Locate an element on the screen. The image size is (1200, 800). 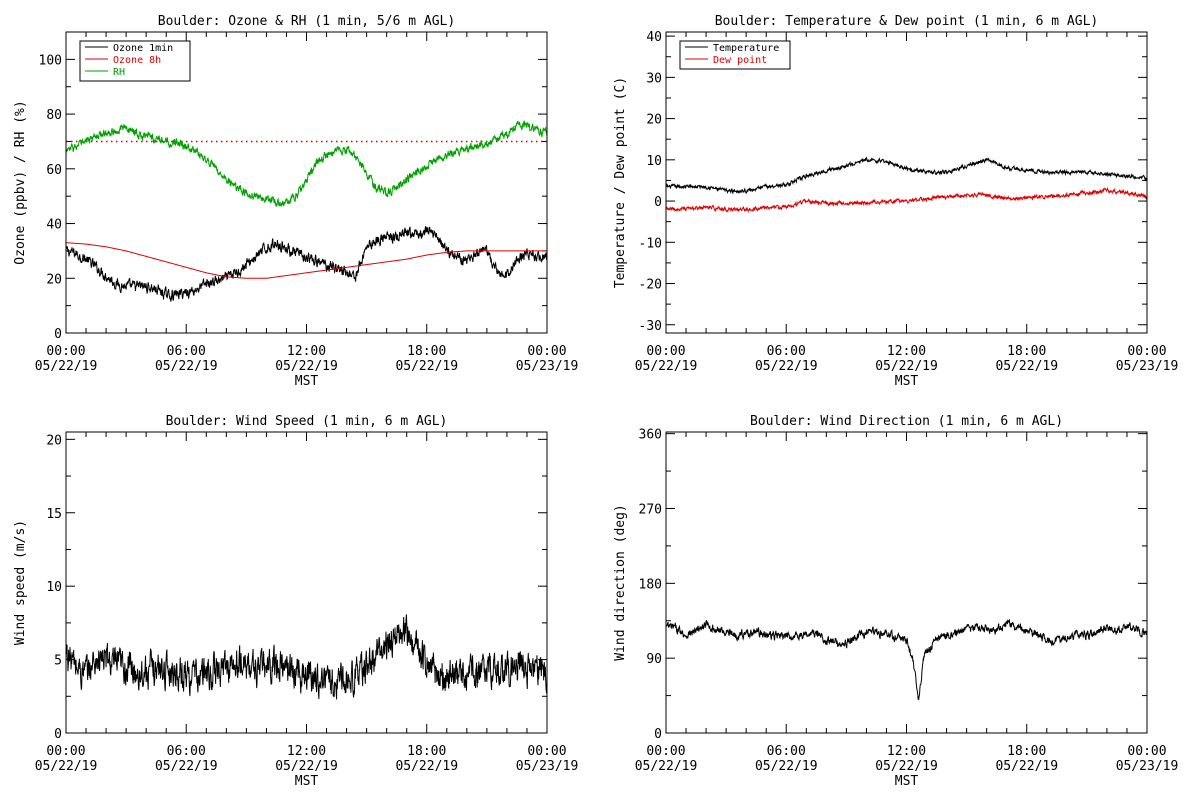
y-tick-label: -20 is located at coordinates (650, 285).